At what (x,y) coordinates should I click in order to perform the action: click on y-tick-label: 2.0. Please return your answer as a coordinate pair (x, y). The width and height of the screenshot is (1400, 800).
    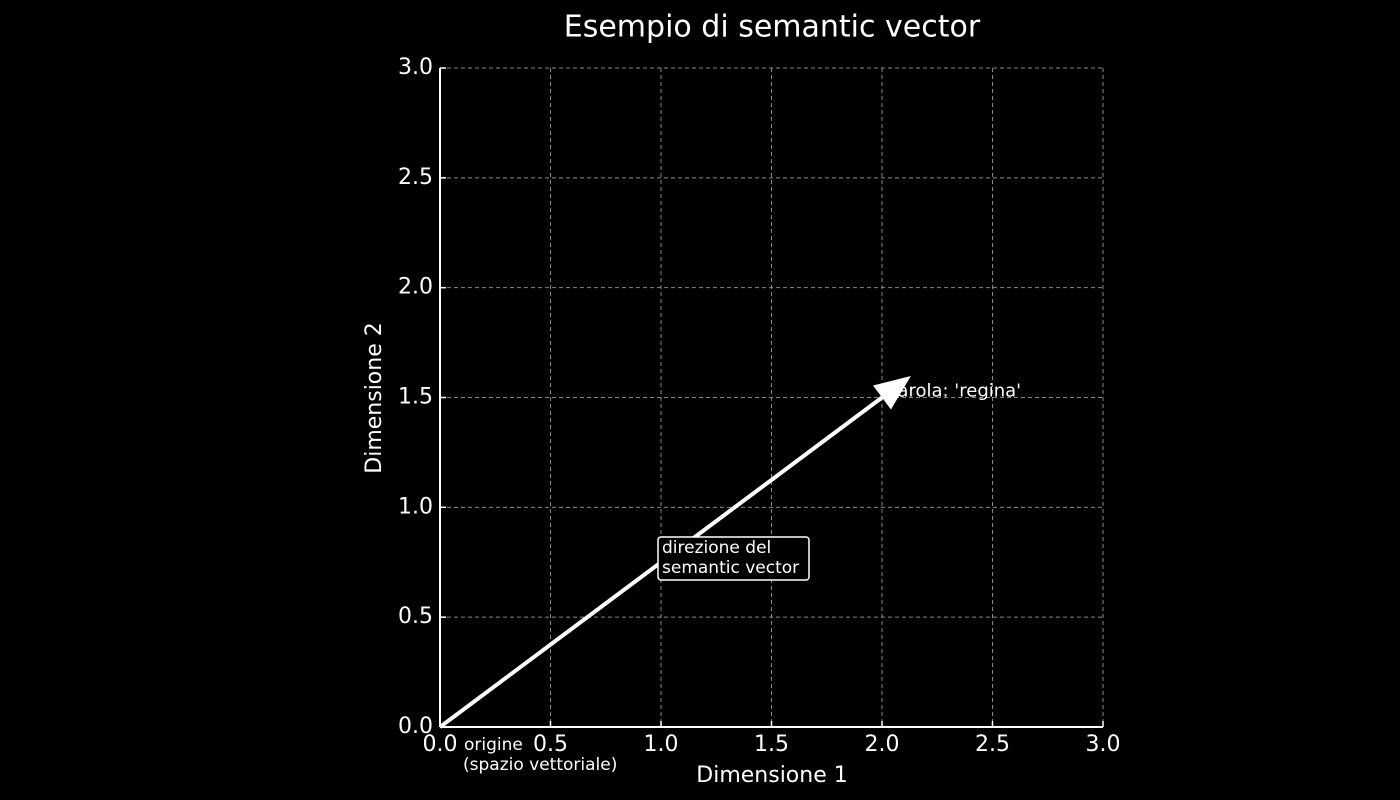
    Looking at the image, I should click on (415, 287).